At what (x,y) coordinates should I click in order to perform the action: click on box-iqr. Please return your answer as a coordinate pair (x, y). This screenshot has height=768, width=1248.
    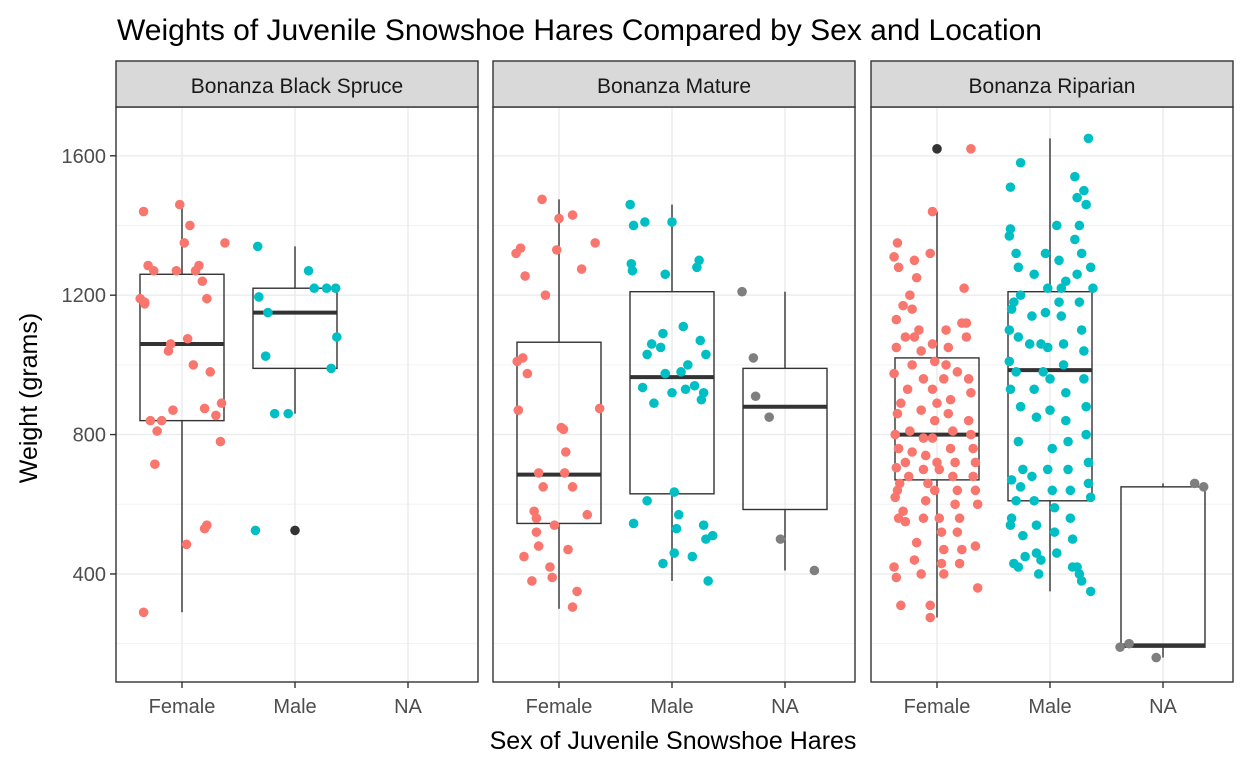
    Looking at the image, I should click on (785, 439).